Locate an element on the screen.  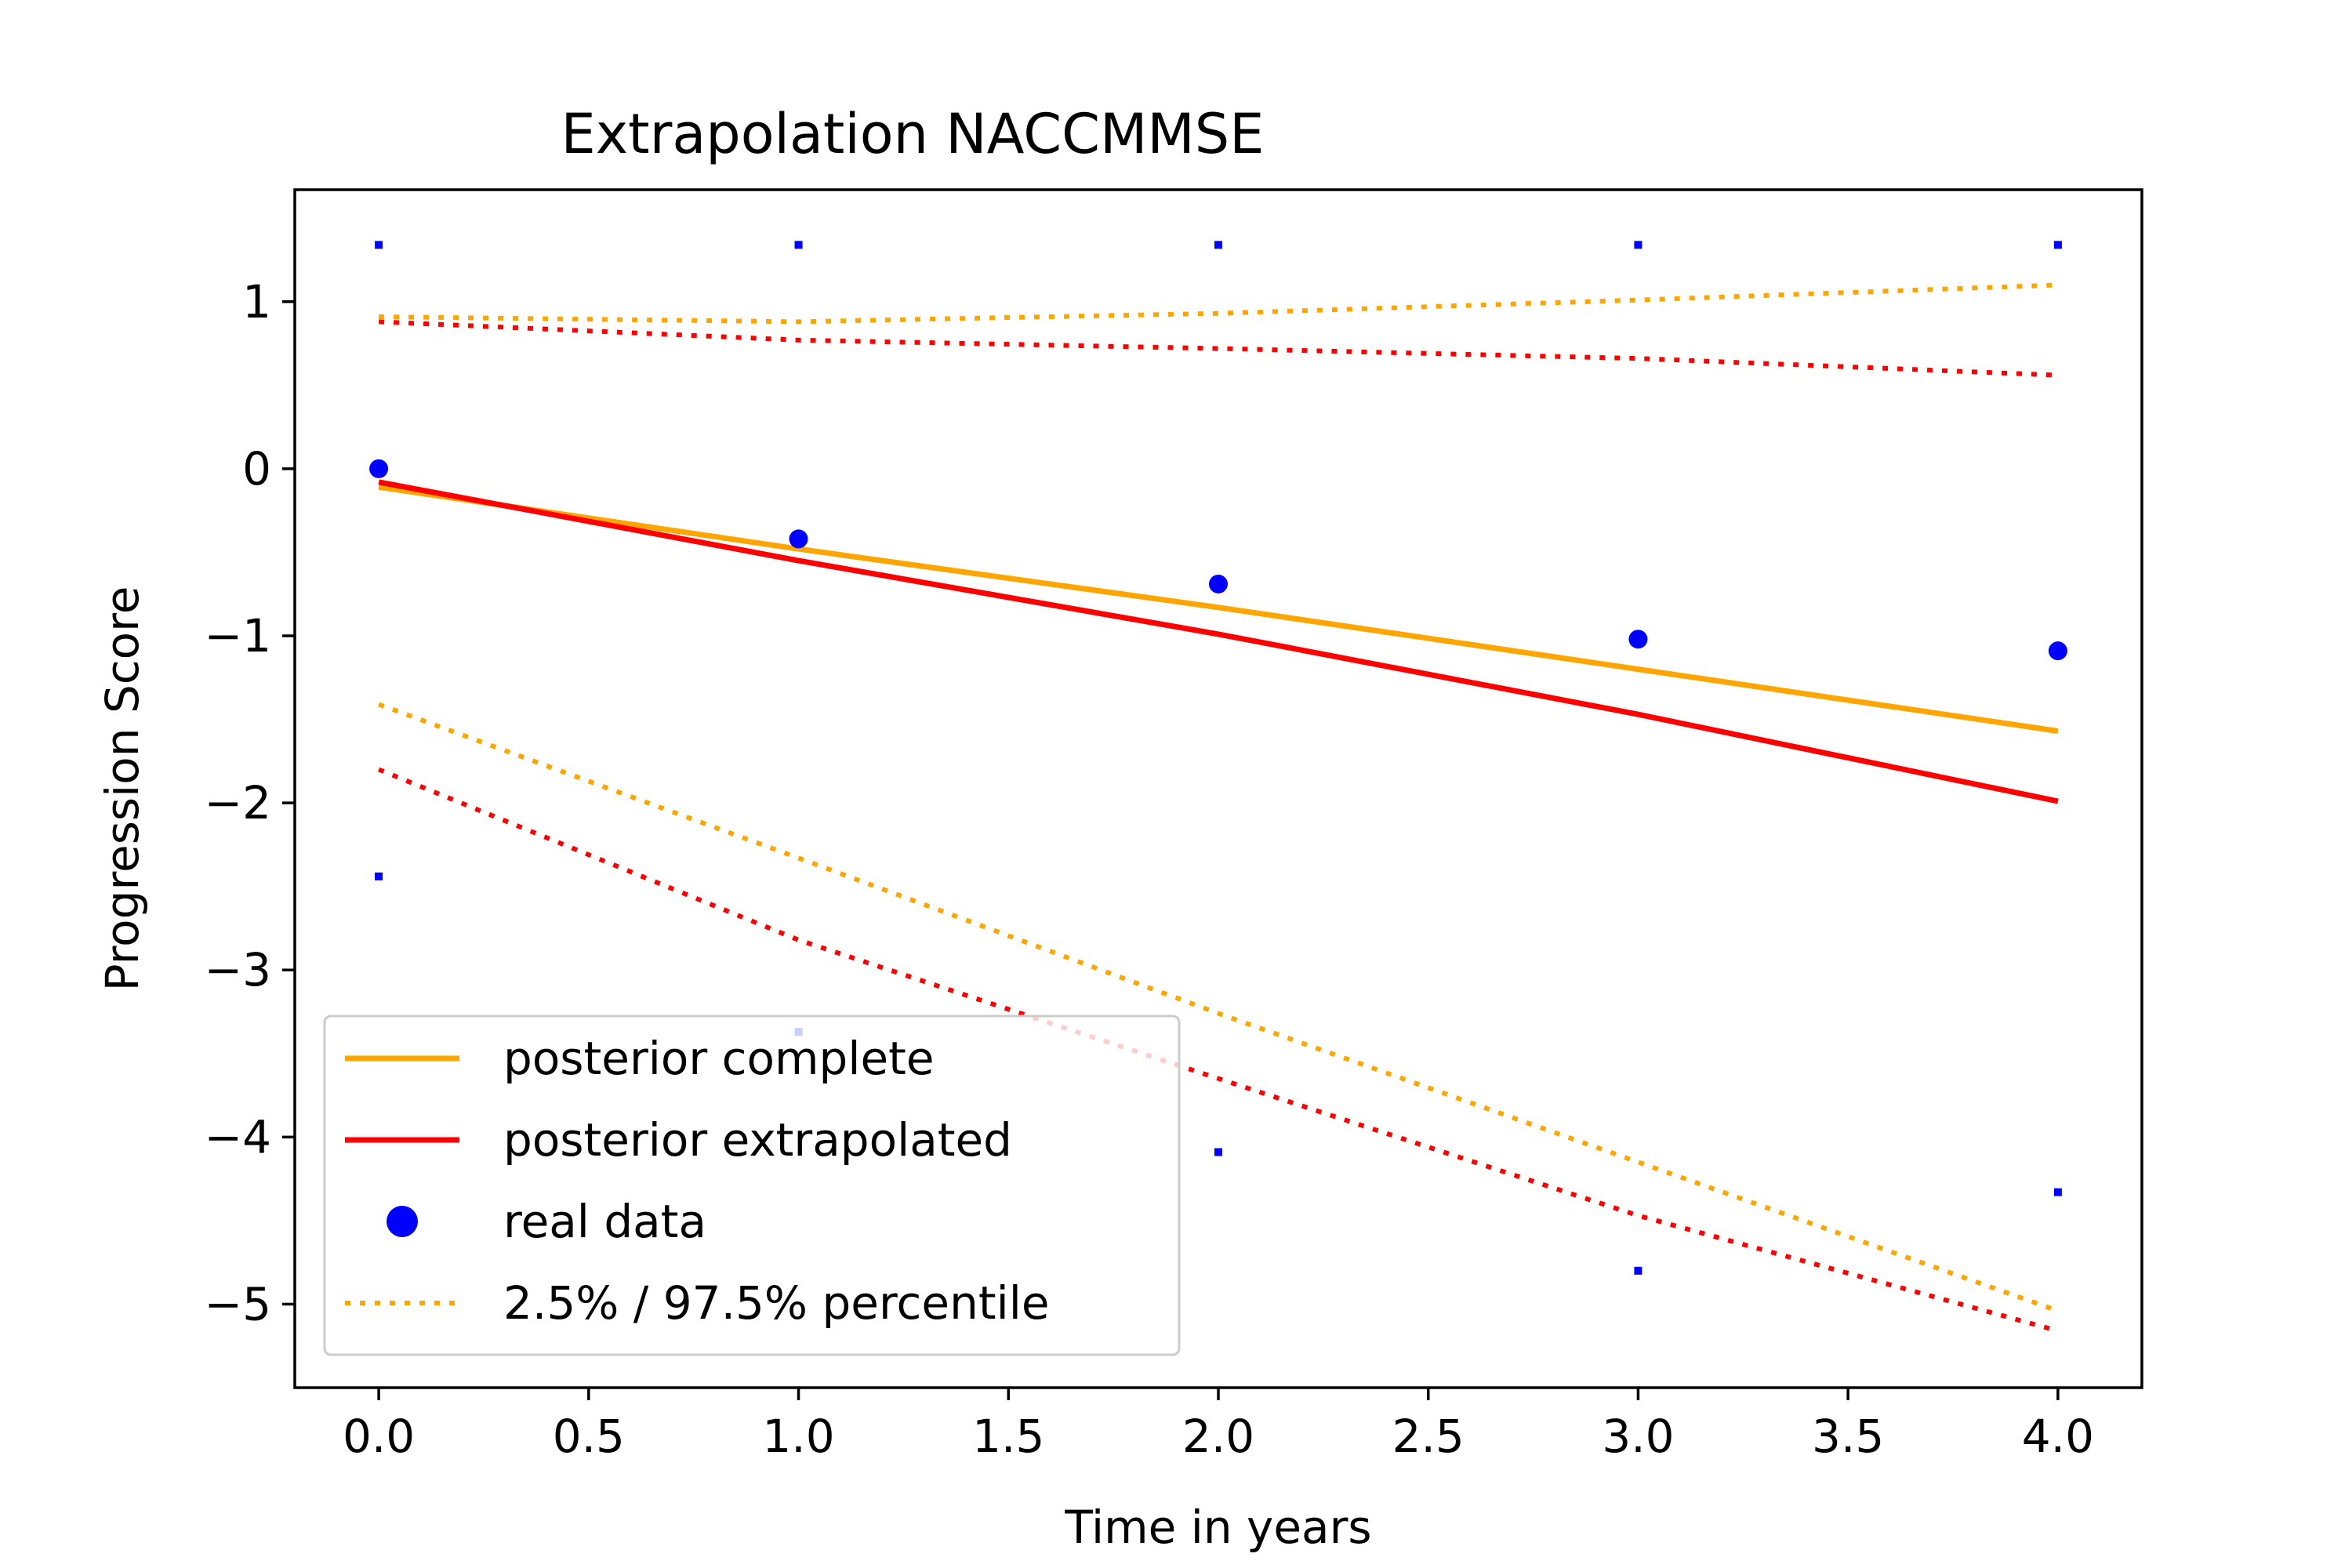
legend-box is located at coordinates (752, 1185).